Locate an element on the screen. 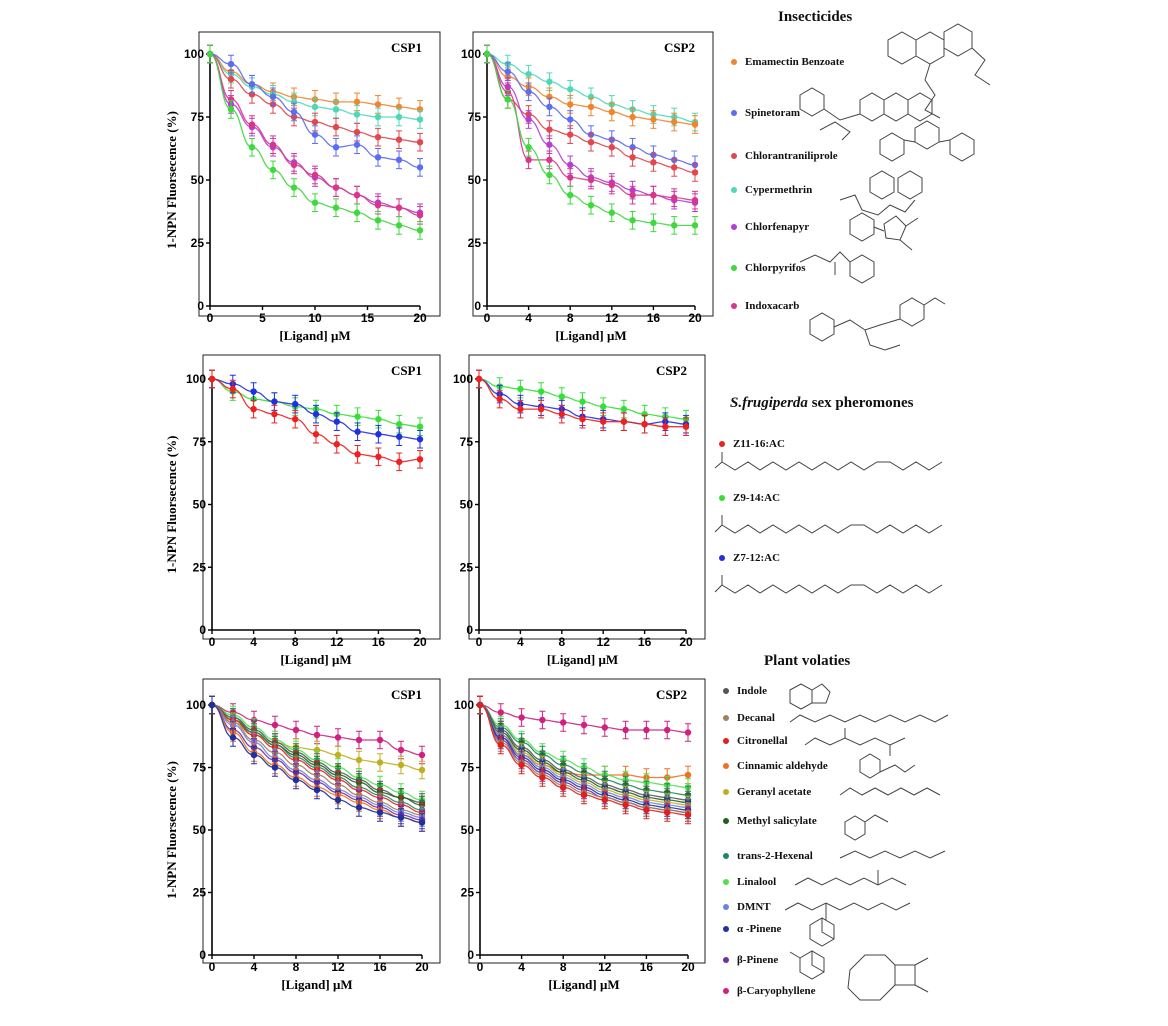  legend-item-plant-10: β-Pinene is located at coordinates (750, 960).